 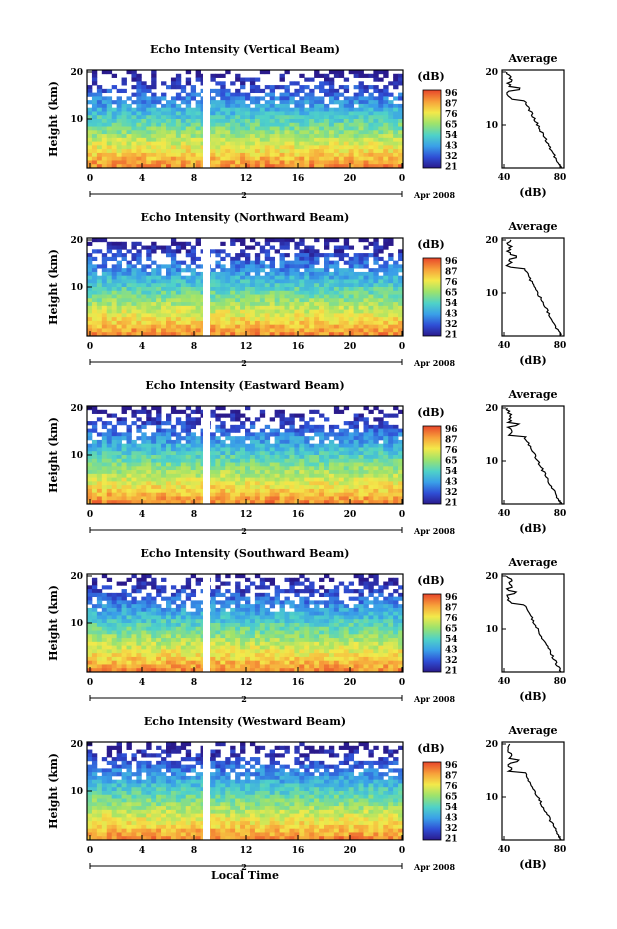 What do you see at coordinates (245, 553) in the screenshot?
I see `panel-title: Echo Intensity (Southward Beam)` at bounding box center [245, 553].